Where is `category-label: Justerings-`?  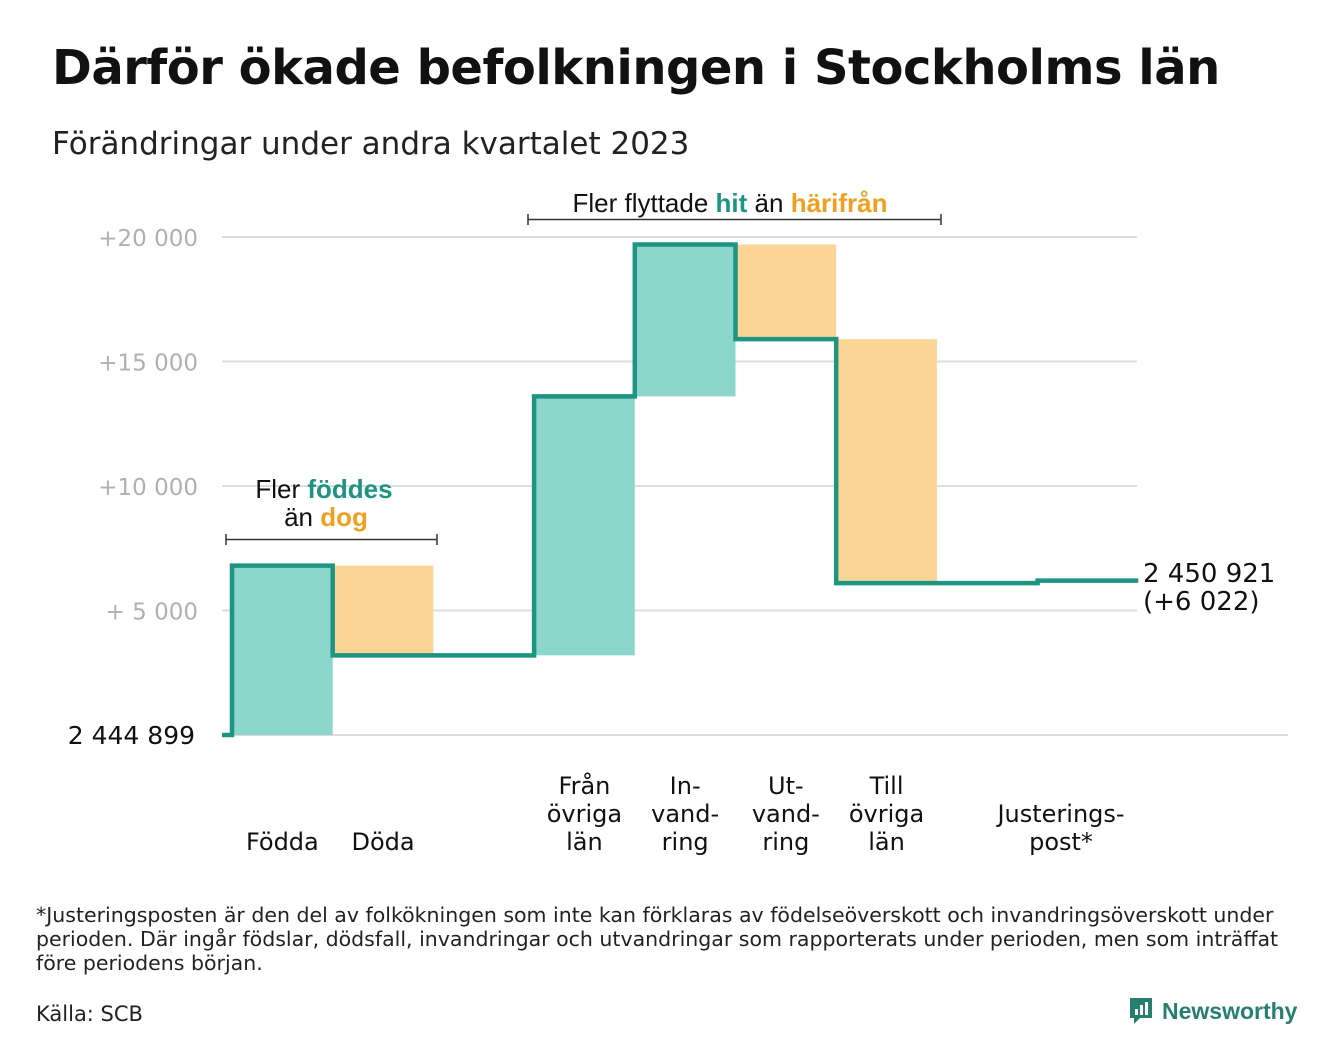
category-label: Justerings- is located at coordinates (1059, 814).